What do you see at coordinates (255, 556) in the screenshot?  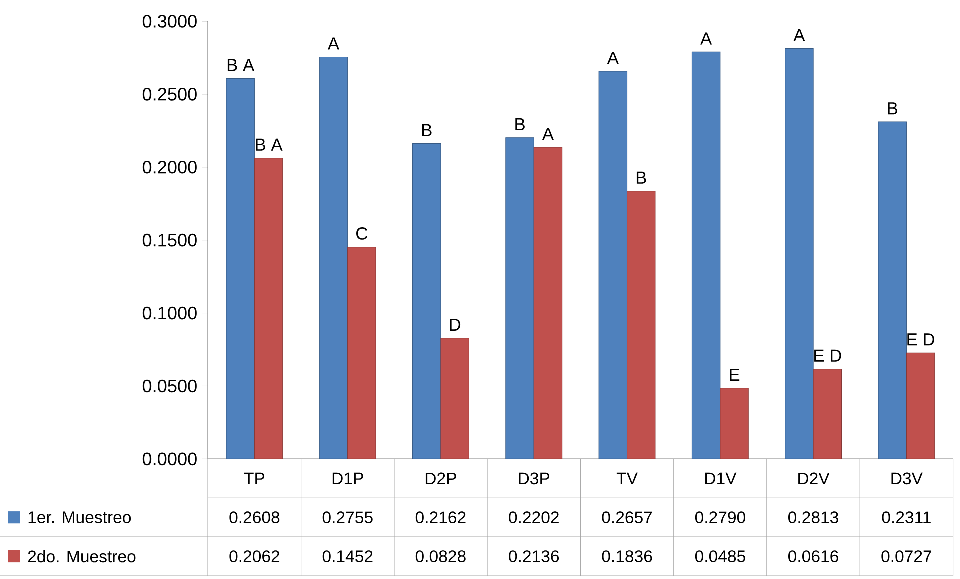 I see `data-label: 0.2062` at bounding box center [255, 556].